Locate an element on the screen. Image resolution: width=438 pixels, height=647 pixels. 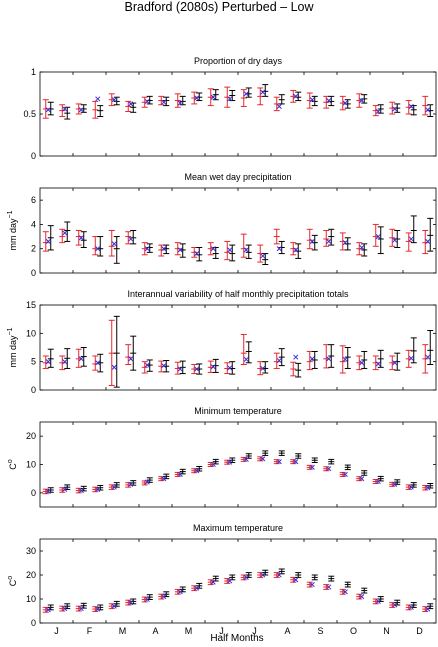
y-axis-label: Co is located at coordinates (12, 464).